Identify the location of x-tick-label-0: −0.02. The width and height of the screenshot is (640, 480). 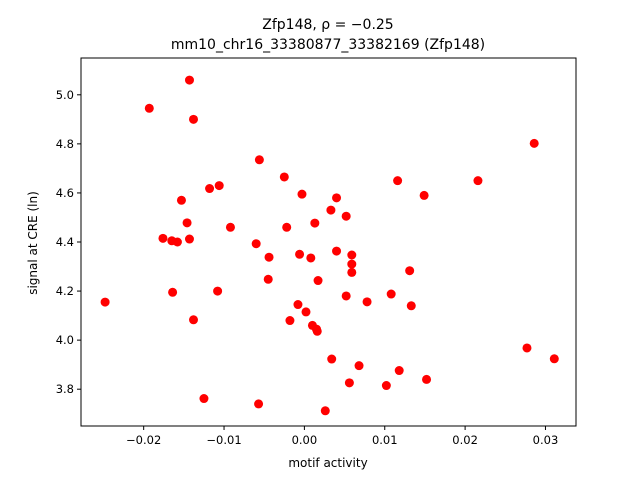
(143, 440).